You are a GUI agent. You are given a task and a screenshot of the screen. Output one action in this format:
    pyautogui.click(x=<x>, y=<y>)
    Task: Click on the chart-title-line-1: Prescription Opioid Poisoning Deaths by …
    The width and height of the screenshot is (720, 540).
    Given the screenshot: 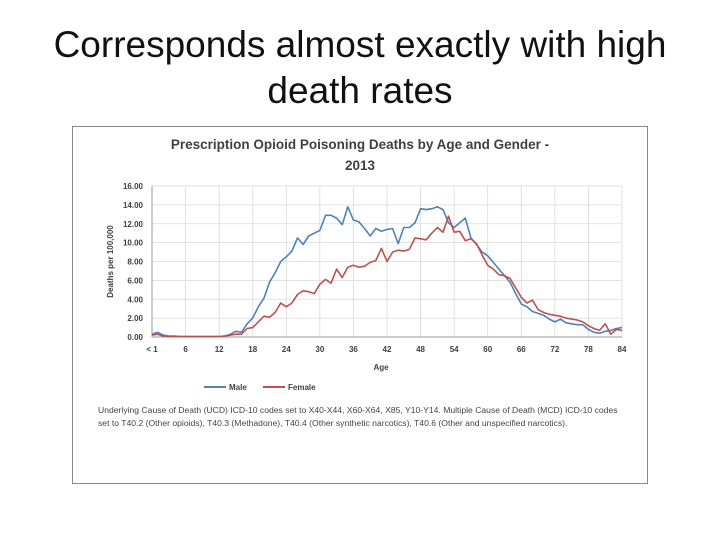 What is the action you would take?
    pyautogui.click(x=360, y=144)
    